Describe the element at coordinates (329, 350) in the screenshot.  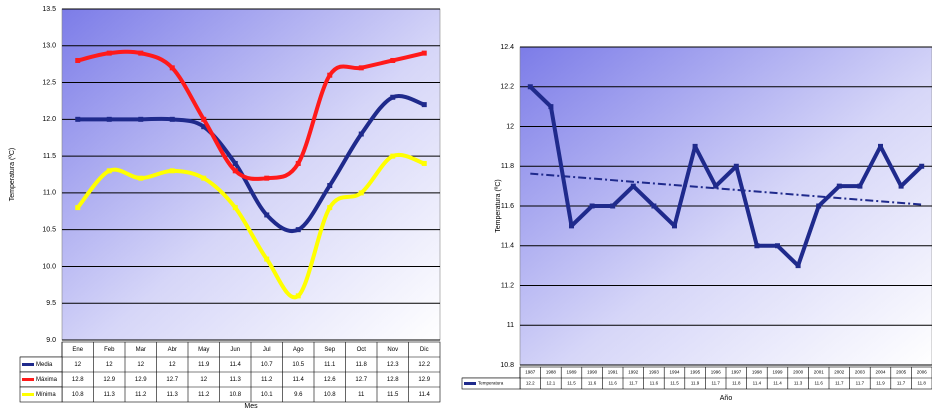
I see `x-tick-label: Sep` at that location.